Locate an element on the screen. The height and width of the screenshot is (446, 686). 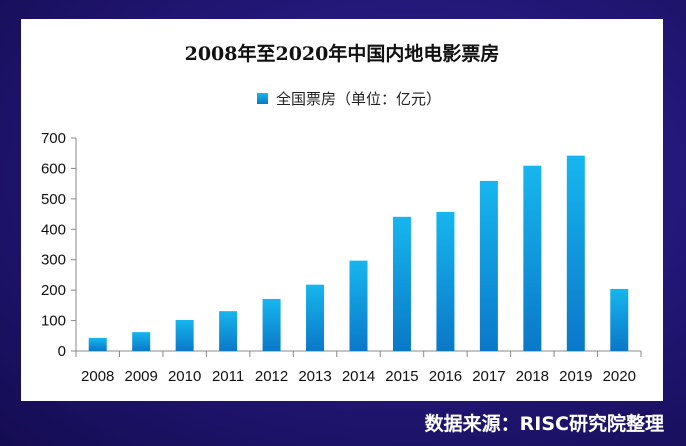
x-tick-label: 2009 is located at coordinates (141, 376).